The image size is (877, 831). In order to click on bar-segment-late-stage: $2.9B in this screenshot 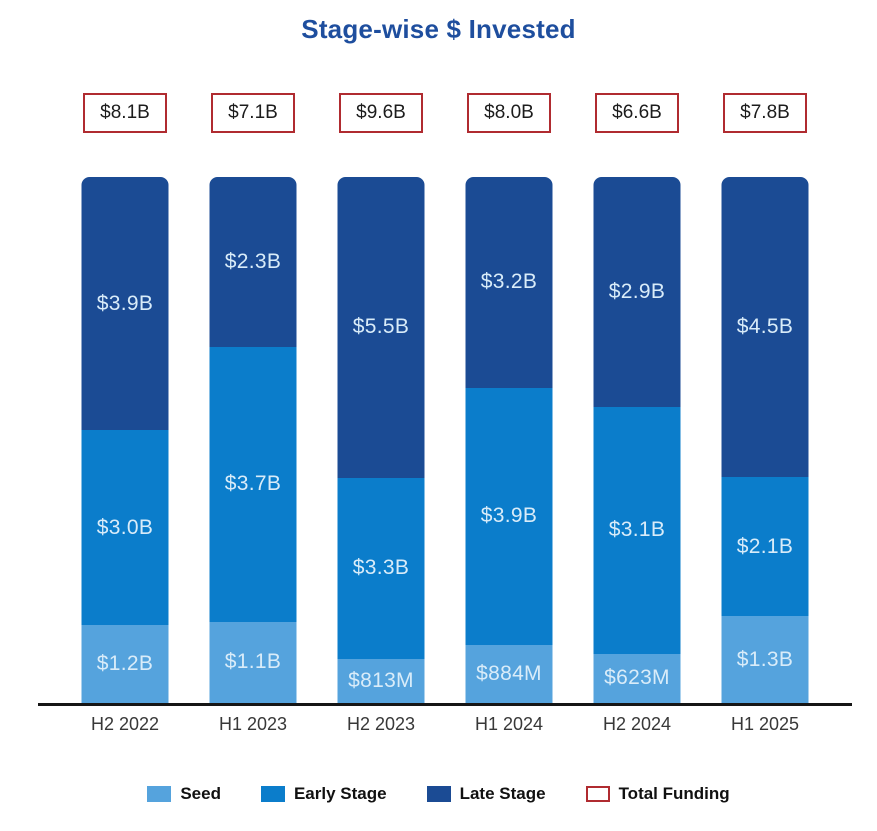, I will do `click(637, 292)`.